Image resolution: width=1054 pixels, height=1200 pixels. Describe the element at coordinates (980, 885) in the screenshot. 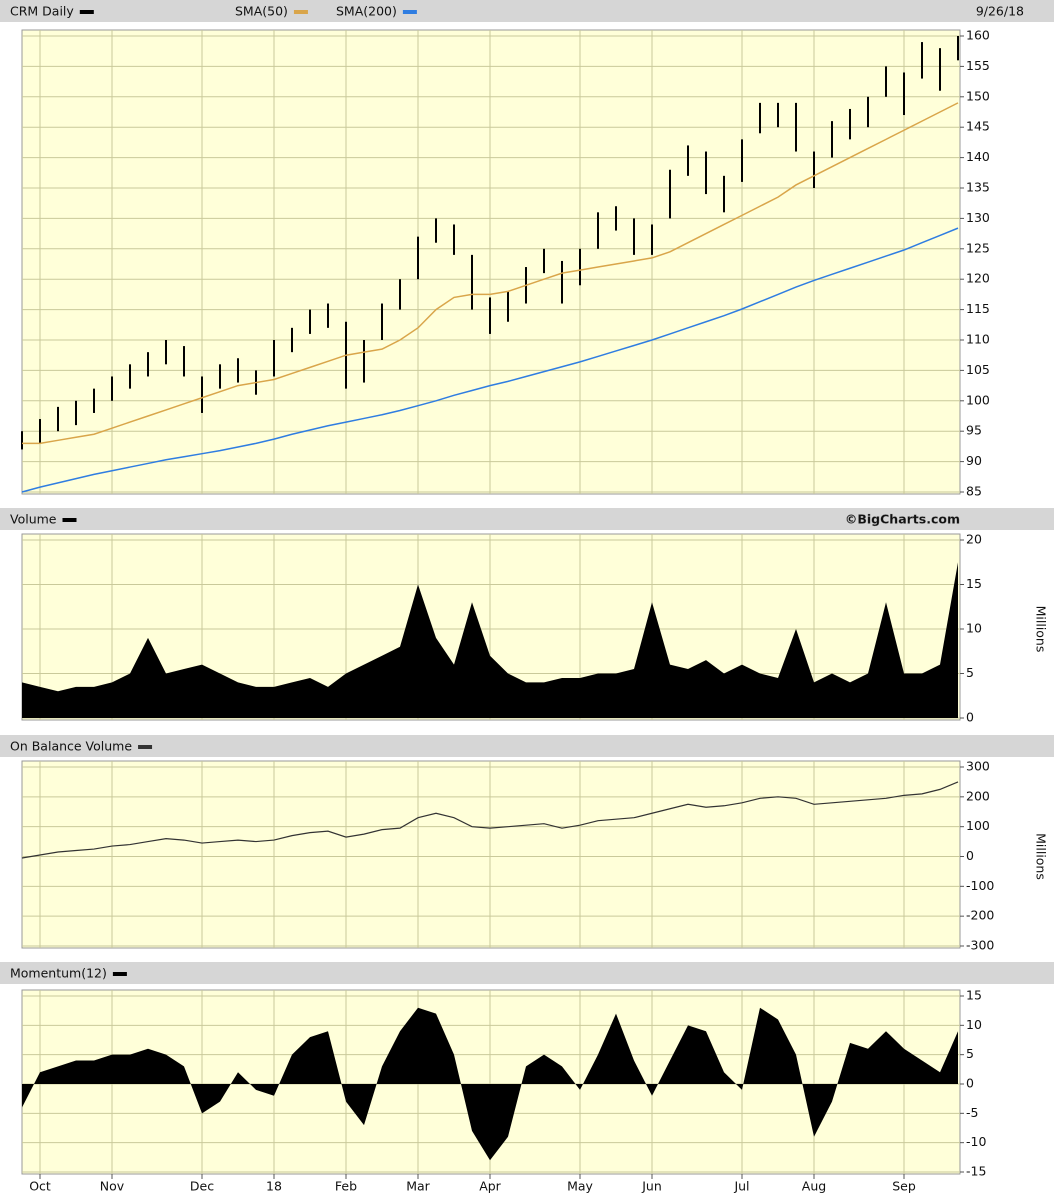

I see `y-tick-label: -100` at that location.